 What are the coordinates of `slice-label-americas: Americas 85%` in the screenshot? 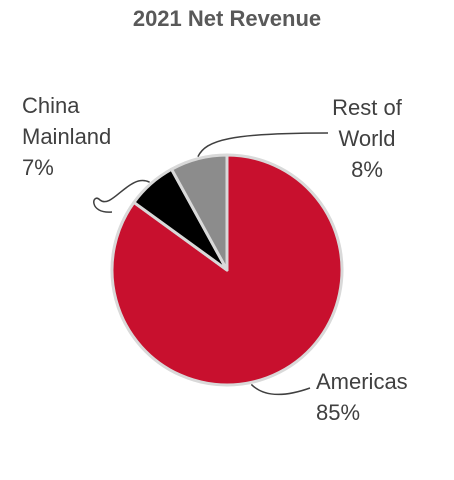 It's located at (362, 397).